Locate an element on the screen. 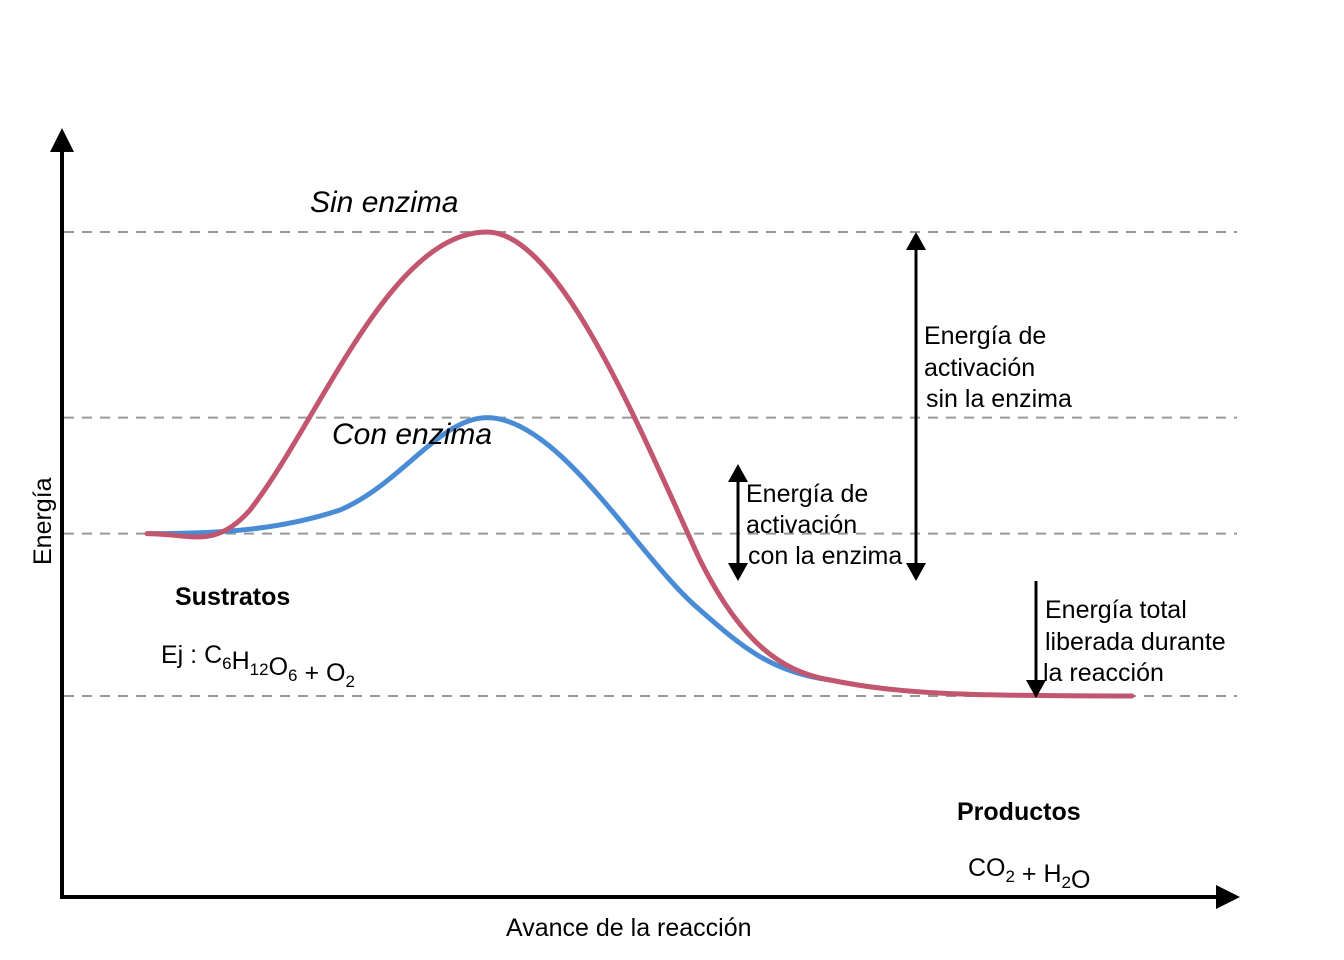 The image size is (1344, 960). annotation-line: liberada durante is located at coordinates (1135, 642).